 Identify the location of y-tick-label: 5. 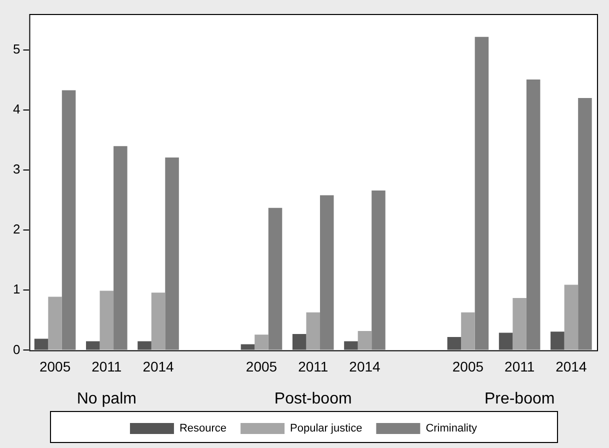
(16, 49).